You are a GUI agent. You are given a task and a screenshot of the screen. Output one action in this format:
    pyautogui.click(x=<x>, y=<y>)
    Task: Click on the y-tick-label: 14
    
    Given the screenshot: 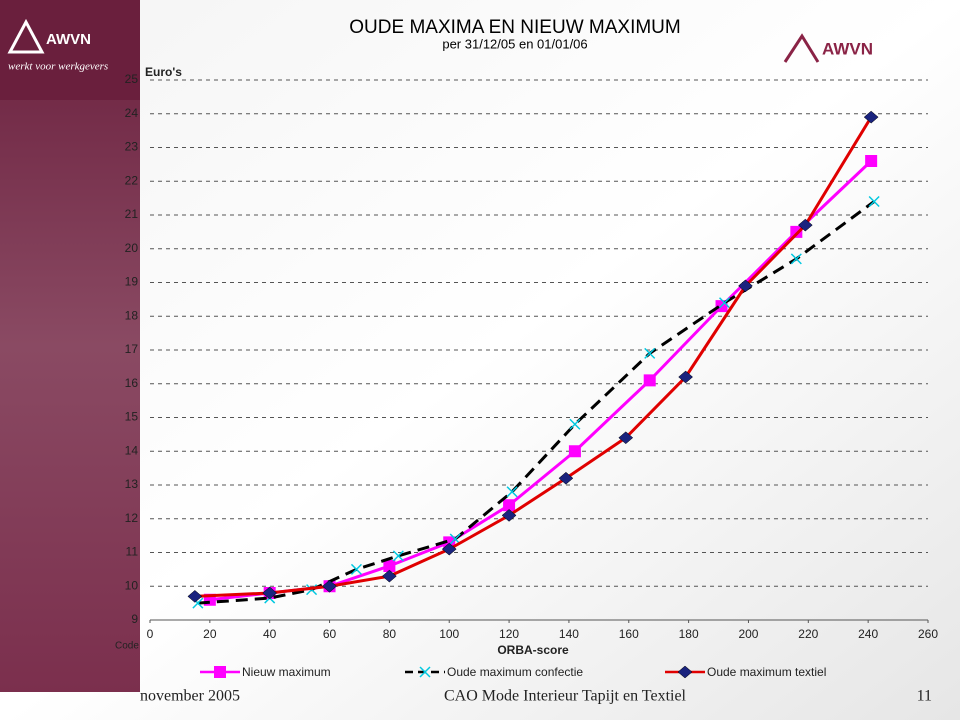 What is the action you would take?
    pyautogui.click(x=132, y=450)
    